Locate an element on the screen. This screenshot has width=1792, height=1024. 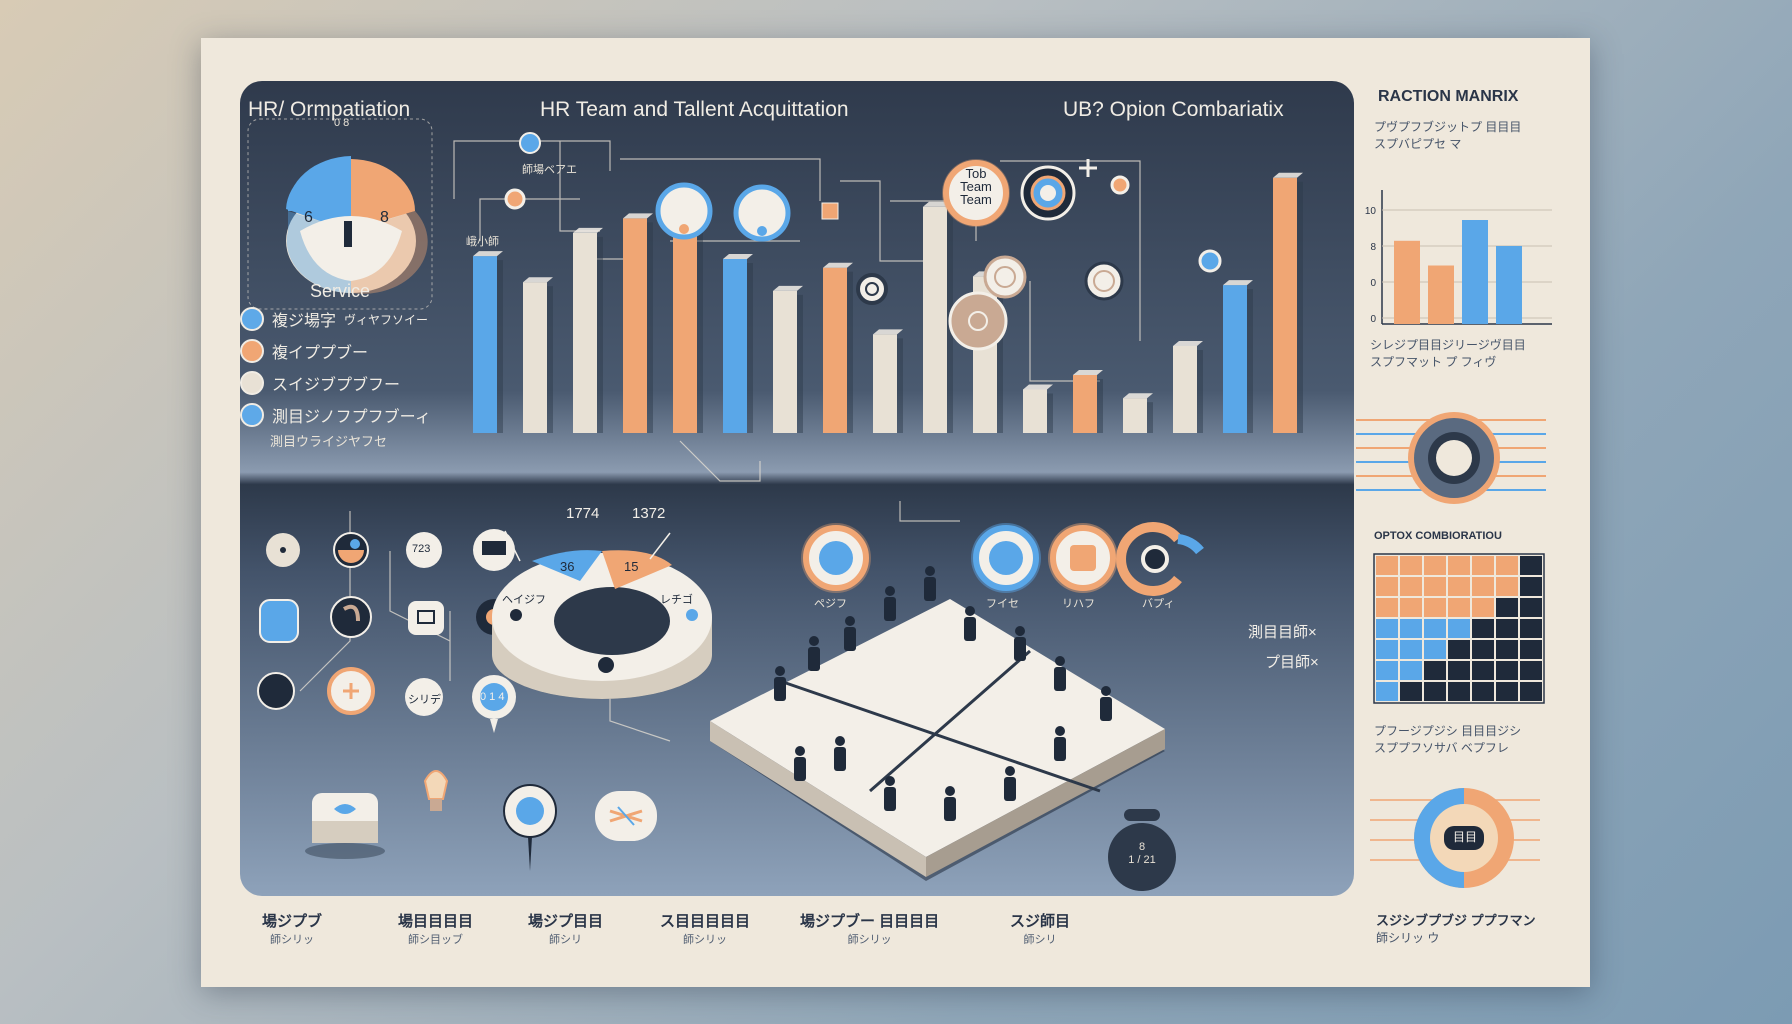
bottom-caption-5-sub: 師シリッ is located at coordinates (869, 940).